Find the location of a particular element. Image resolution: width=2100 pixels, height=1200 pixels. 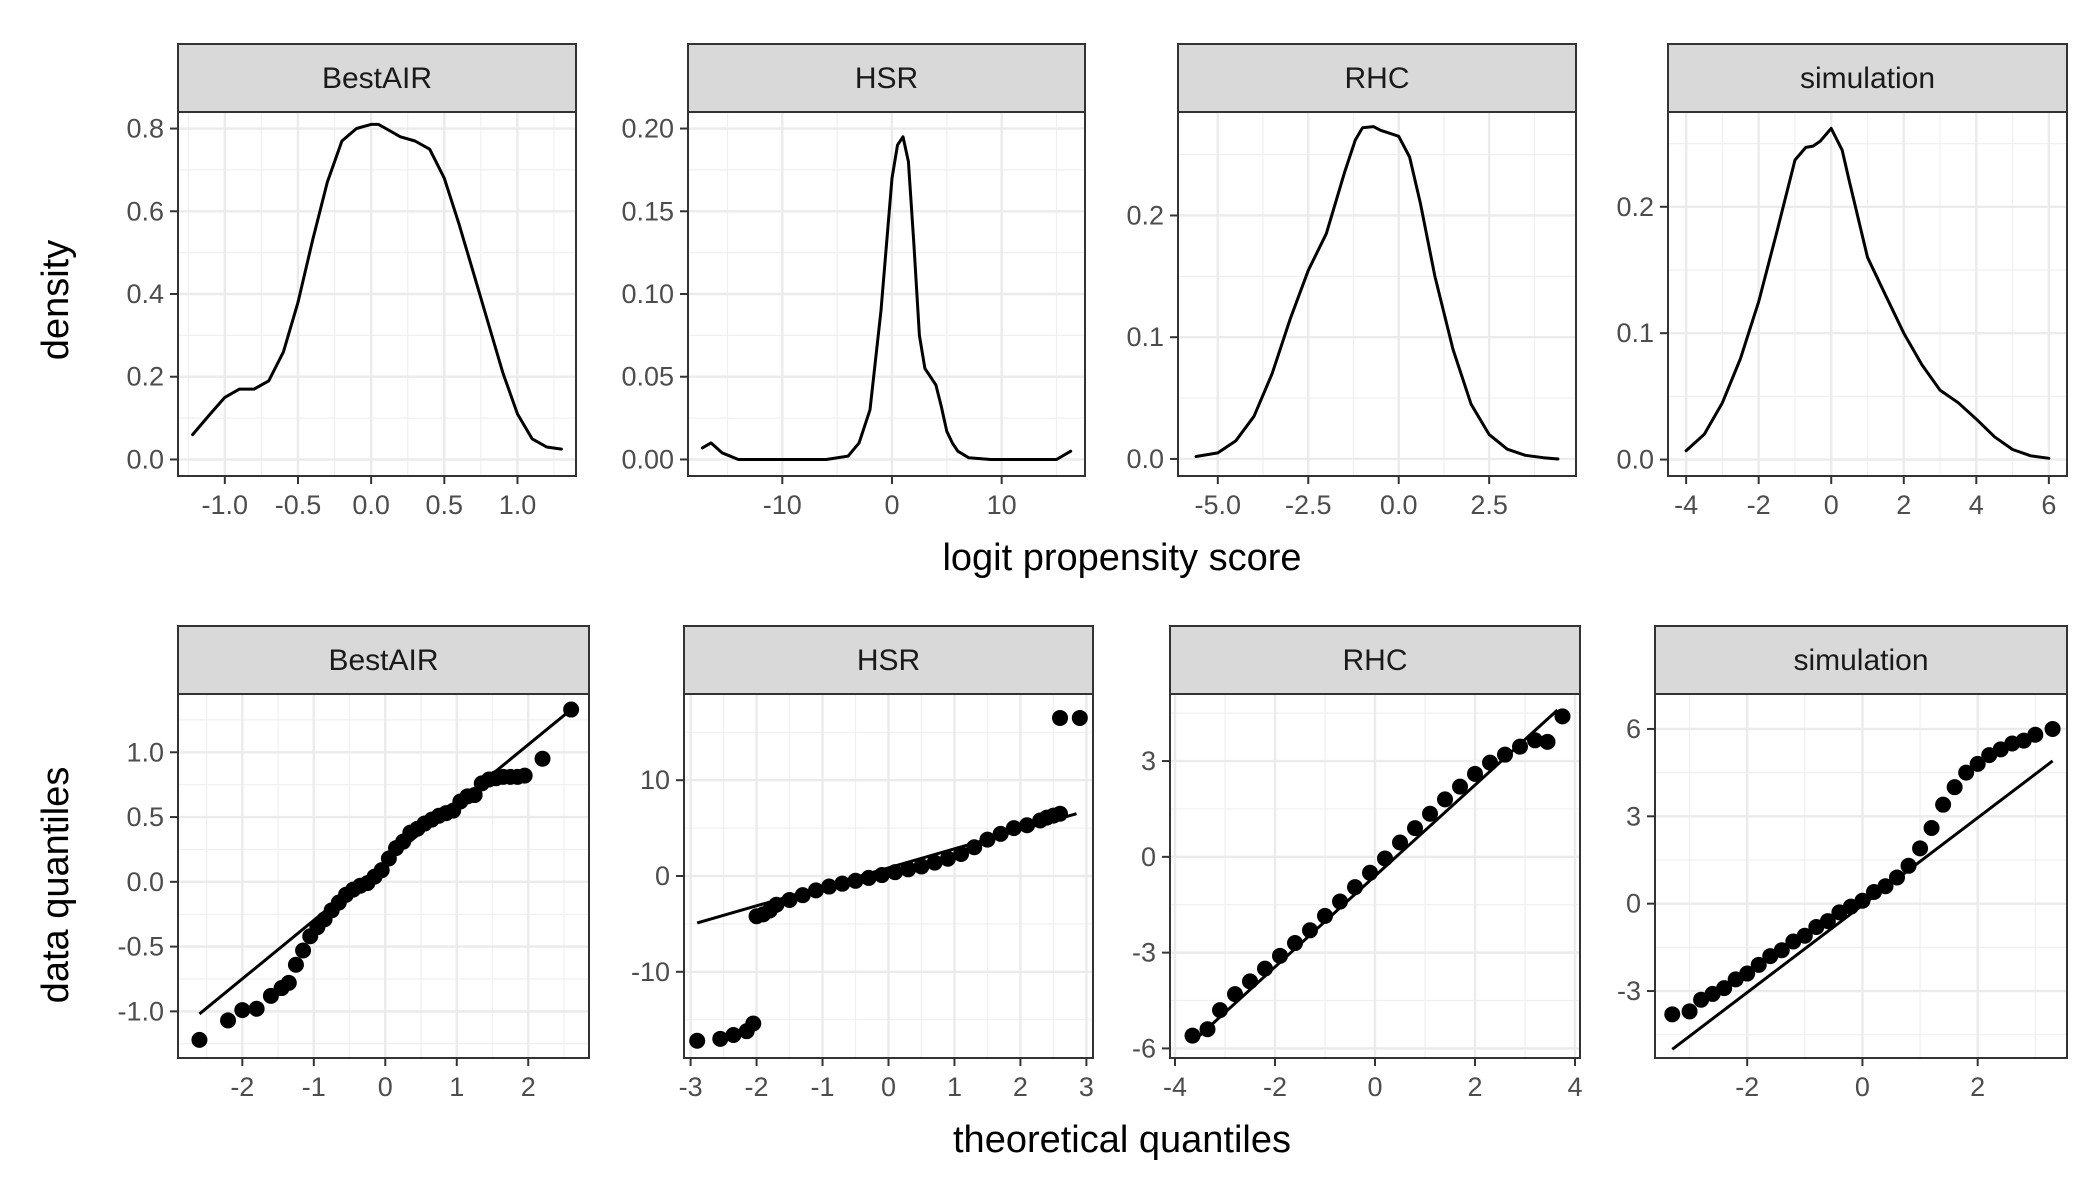

strip-label: HSR is located at coordinates (886, 78).